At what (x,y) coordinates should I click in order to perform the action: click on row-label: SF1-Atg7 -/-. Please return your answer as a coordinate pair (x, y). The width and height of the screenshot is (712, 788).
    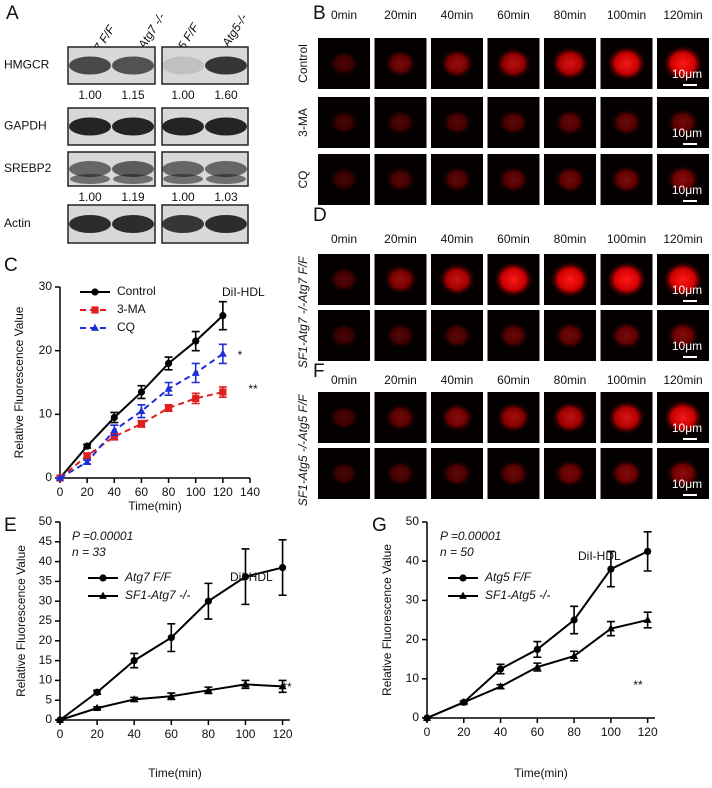
    Looking at the image, I should click on (303, 335).